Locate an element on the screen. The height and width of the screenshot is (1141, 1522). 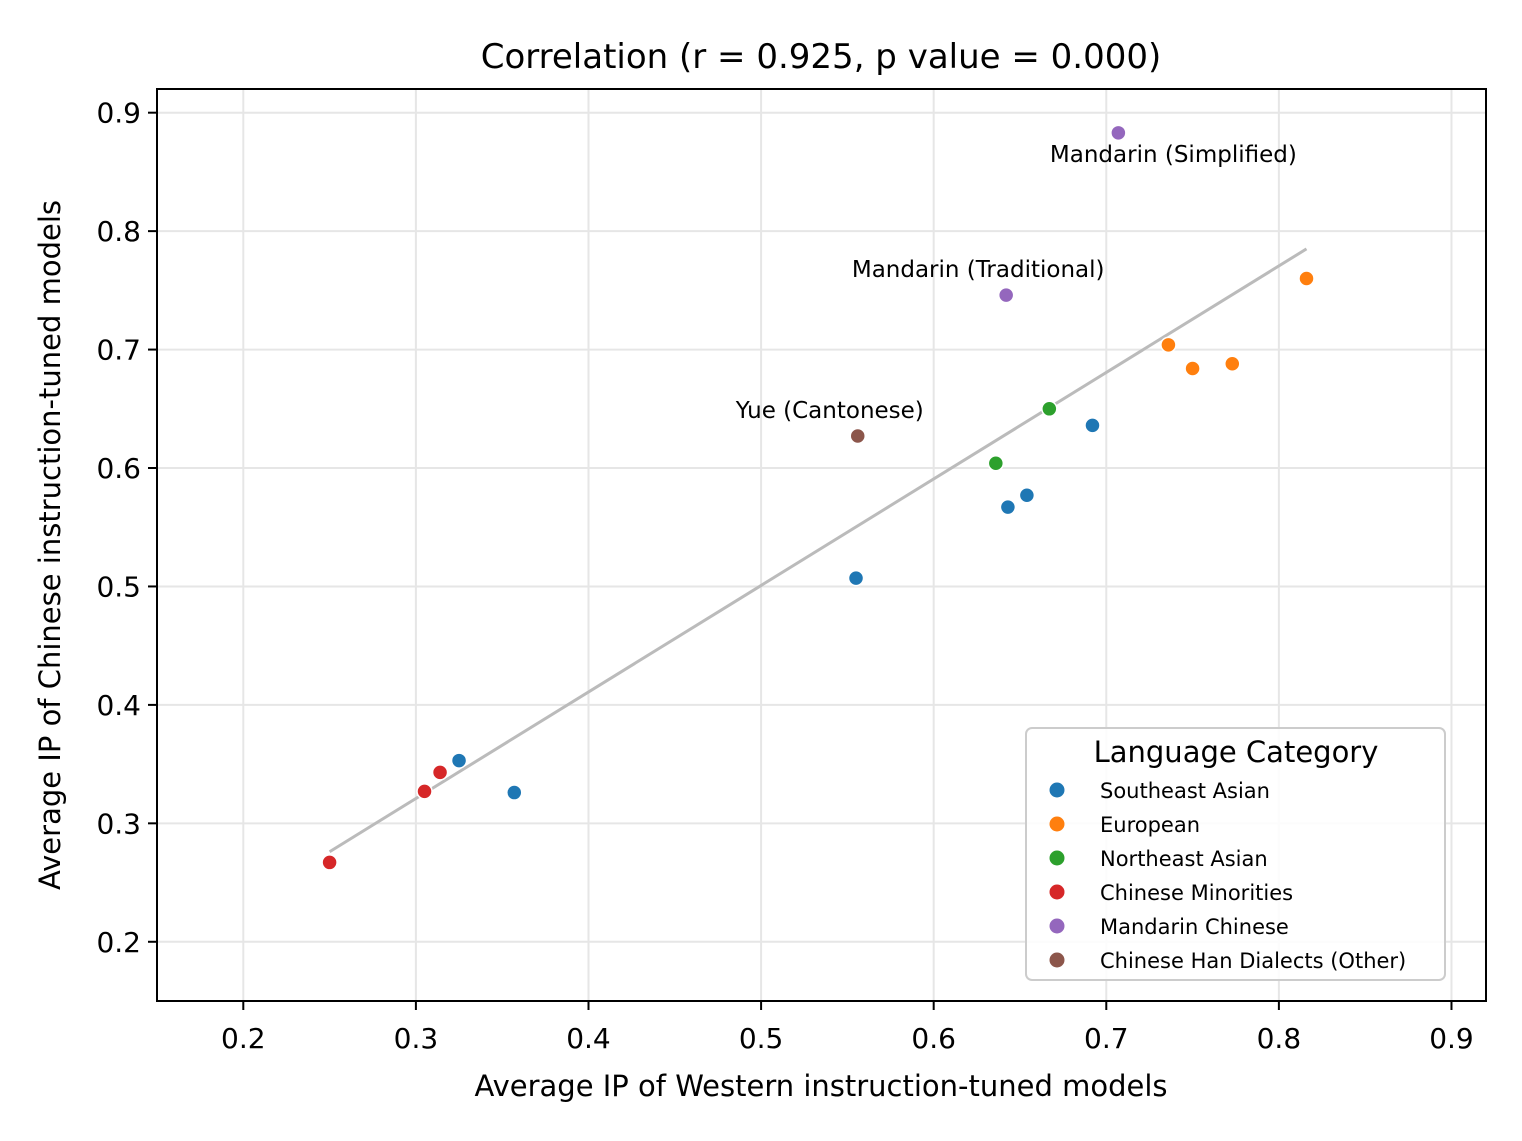
y-tick-label: 0.6 is located at coordinates (118, 468).